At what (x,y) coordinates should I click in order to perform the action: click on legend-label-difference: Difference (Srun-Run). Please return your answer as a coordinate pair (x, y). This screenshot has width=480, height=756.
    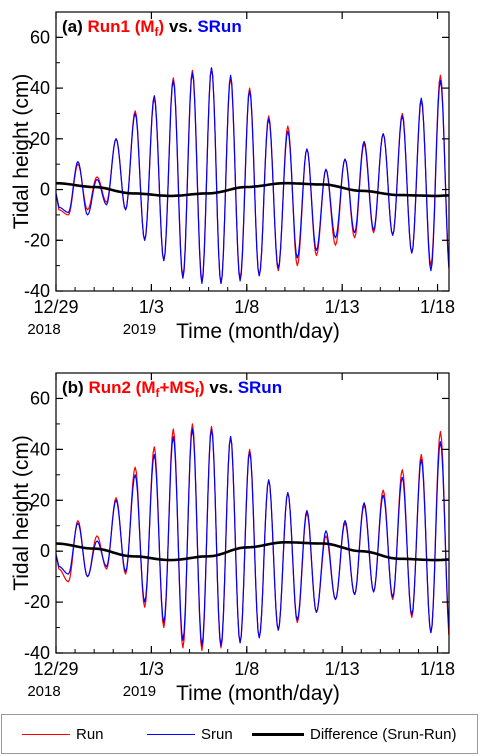
    Looking at the image, I should click on (383, 734).